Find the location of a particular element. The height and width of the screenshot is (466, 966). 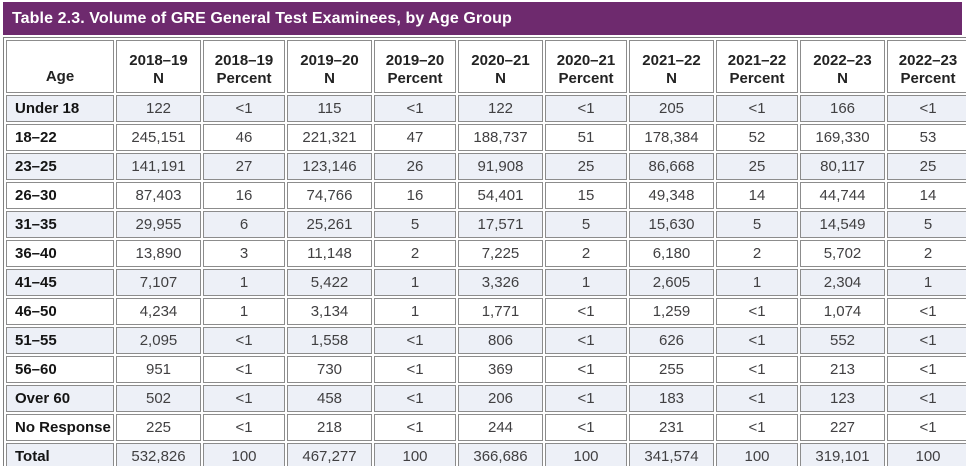

table-cell: 11,148 is located at coordinates (329, 253).